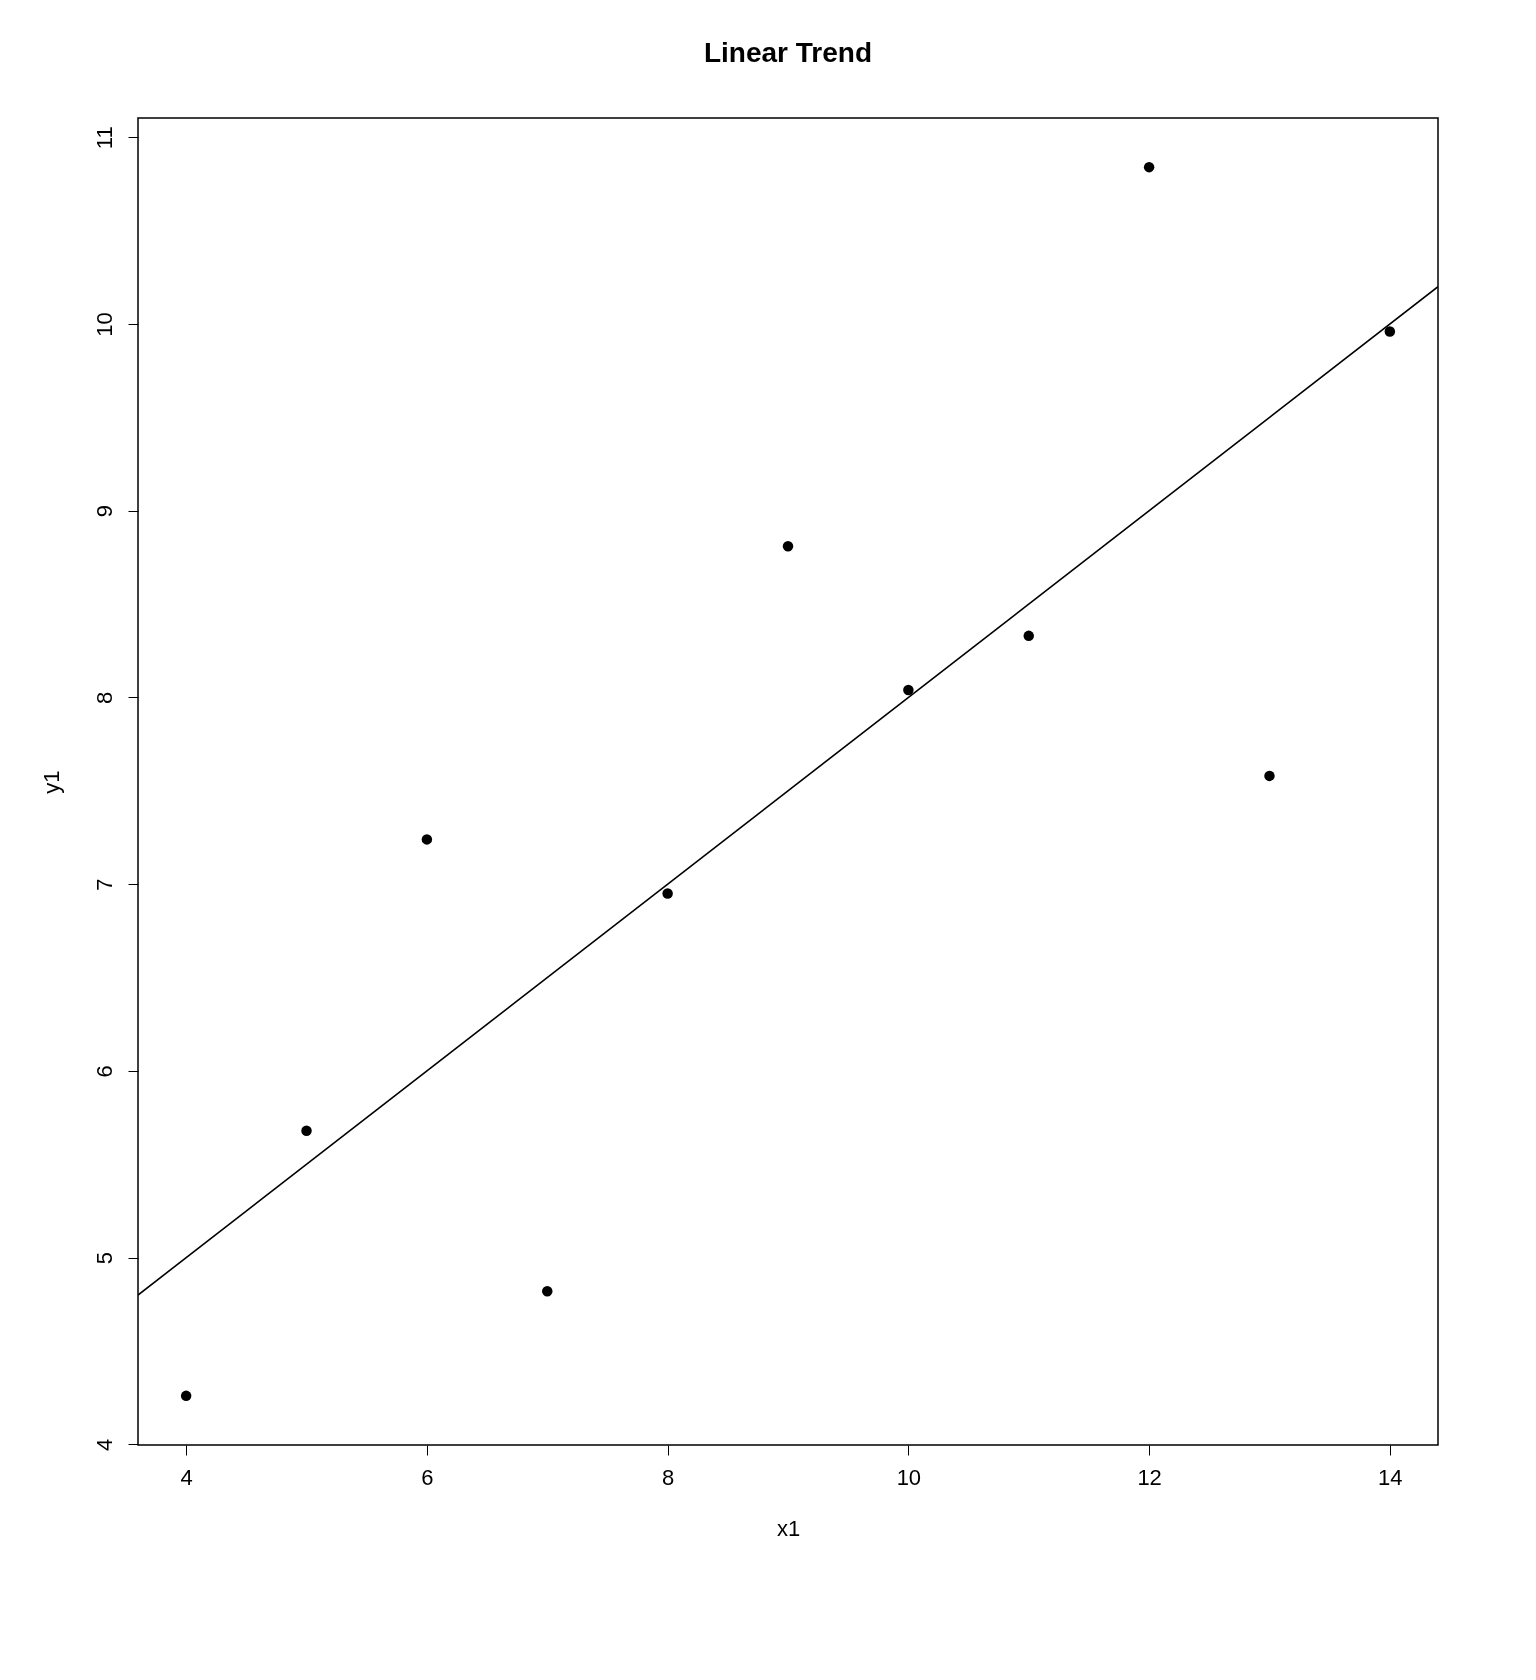 The height and width of the screenshot is (1680, 1536). Describe the element at coordinates (1149, 1477) in the screenshot. I see `x-tick-label: 12` at that location.